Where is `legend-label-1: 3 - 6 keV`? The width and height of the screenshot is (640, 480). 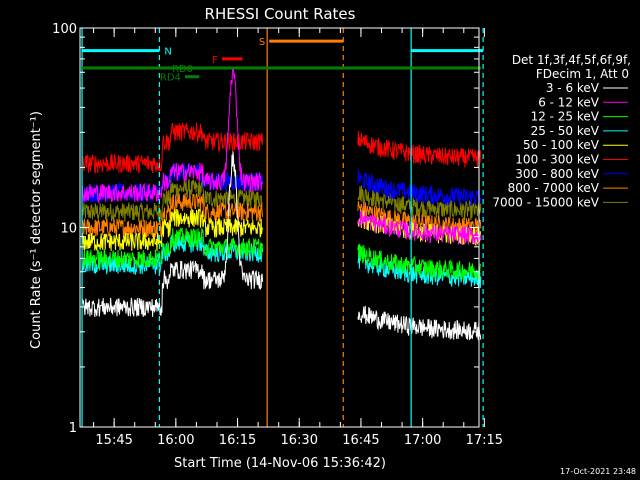 legend-label-1: 3 - 6 keV is located at coordinates (573, 88).